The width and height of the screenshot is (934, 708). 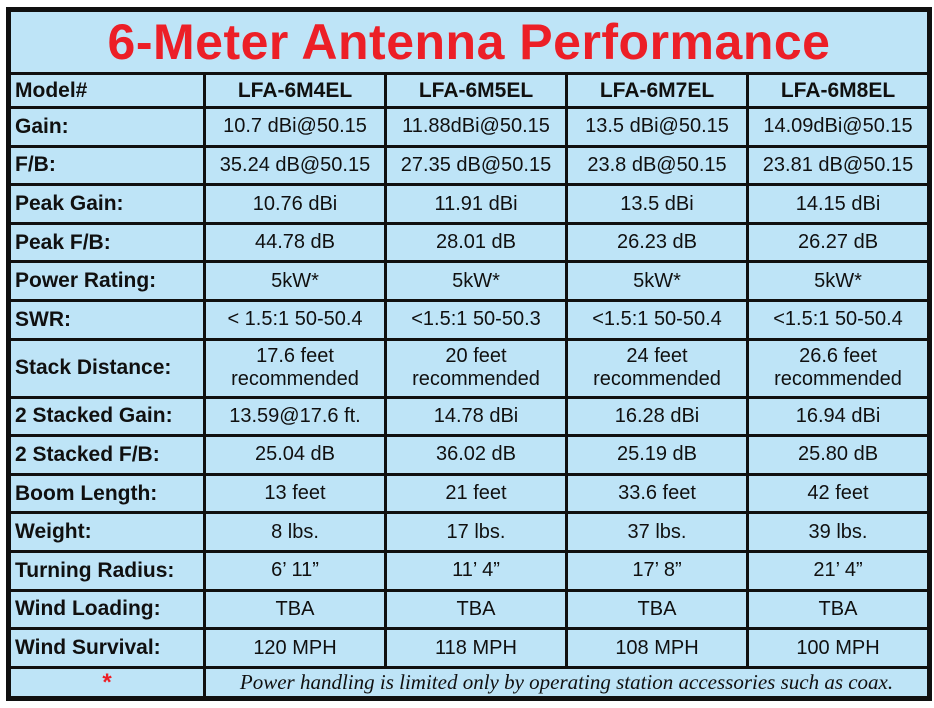 What do you see at coordinates (838, 455) in the screenshot?
I see `value-cell: 25.80 dB` at bounding box center [838, 455].